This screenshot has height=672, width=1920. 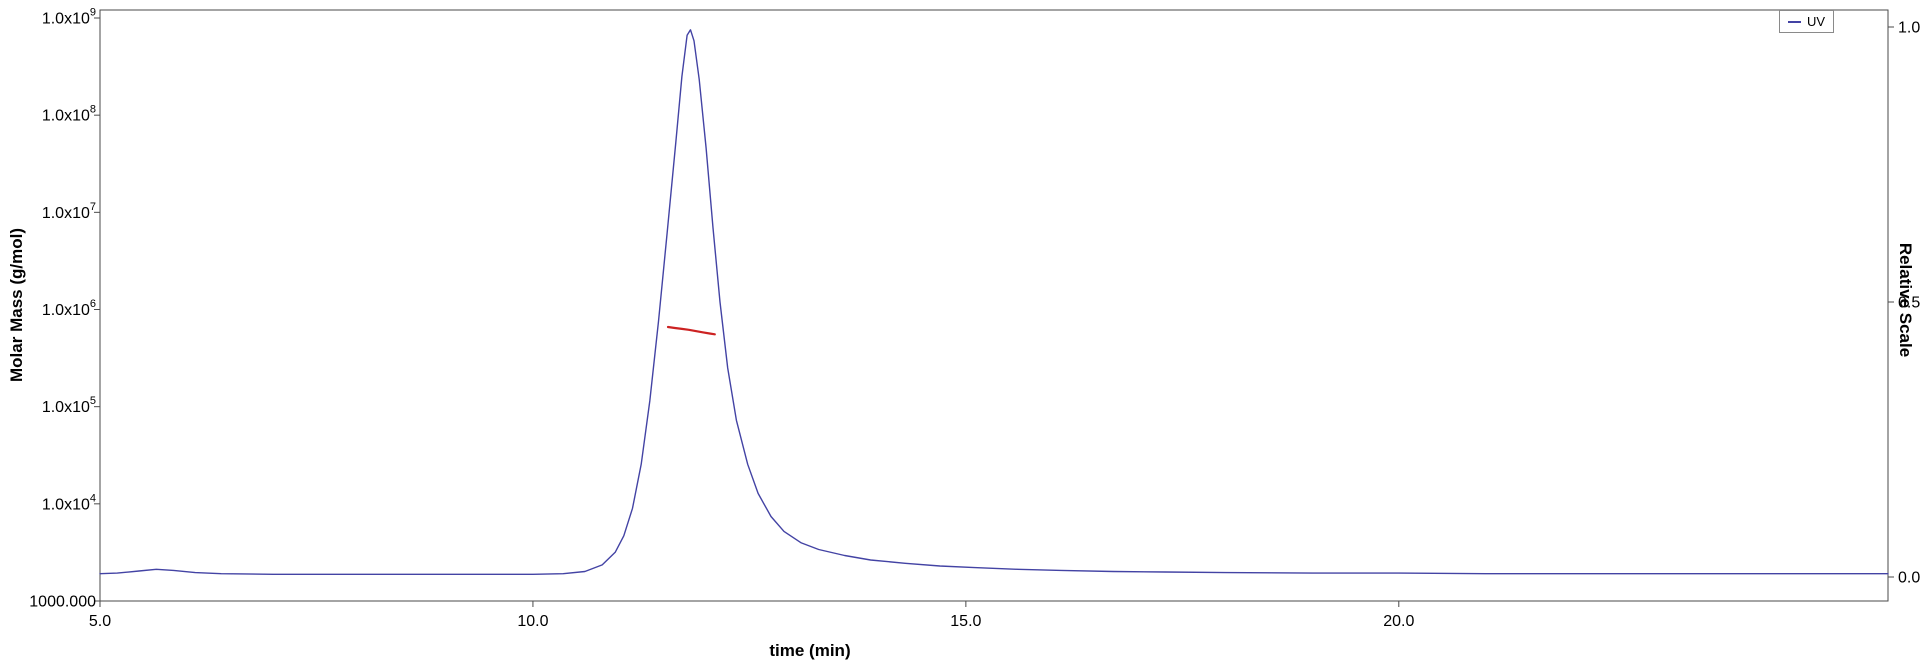 I want to click on y-left-tick-label: 1.0x10⁵, so click(x=69, y=405).